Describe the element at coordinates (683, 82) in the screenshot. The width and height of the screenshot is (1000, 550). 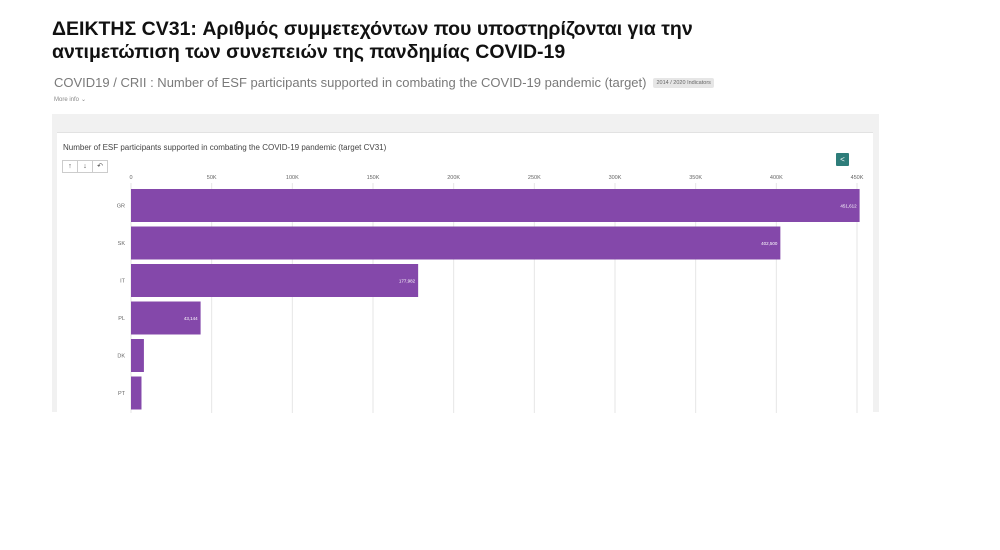
I see `indicators-badge: 2014 / 2020 Indicators` at that location.